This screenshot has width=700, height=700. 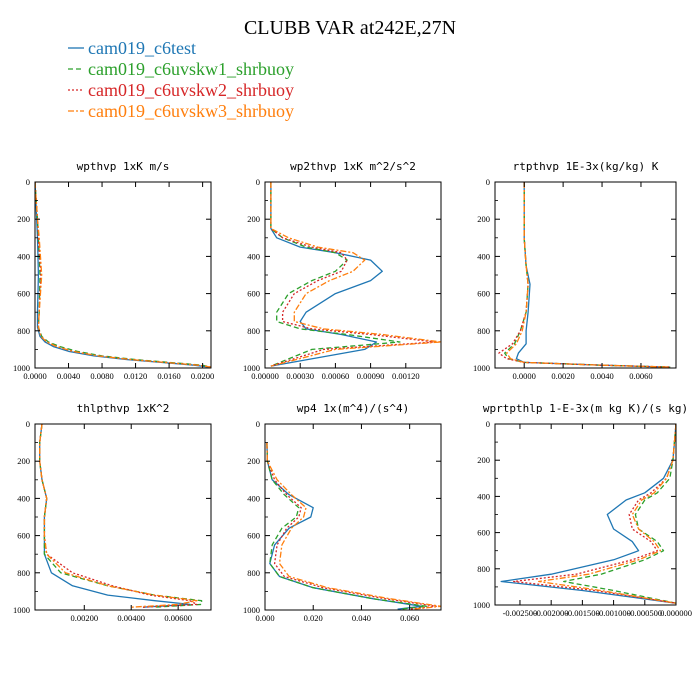 I want to click on x-tick-label: 0.00060, so click(x=336, y=376).